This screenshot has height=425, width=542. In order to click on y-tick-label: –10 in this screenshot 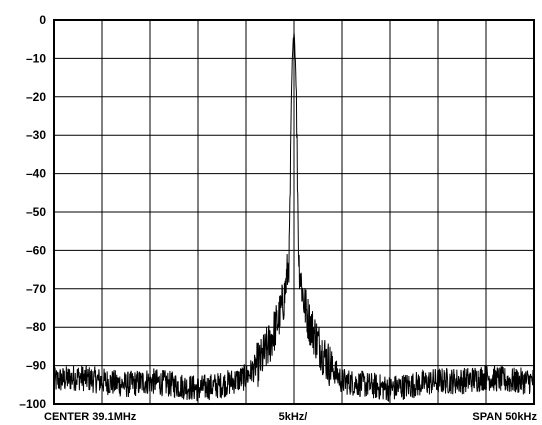, I will do `click(36, 58)`.